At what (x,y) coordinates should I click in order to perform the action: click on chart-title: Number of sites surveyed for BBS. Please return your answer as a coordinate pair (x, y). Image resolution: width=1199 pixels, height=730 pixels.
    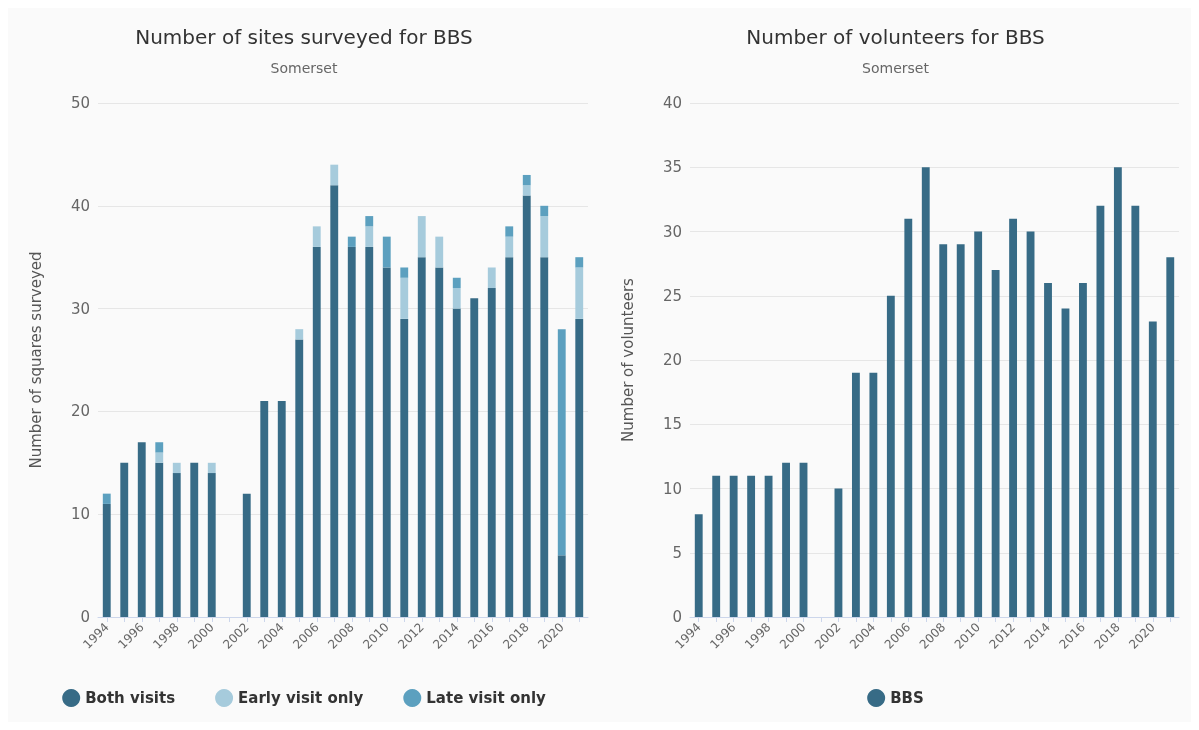
    Looking at the image, I should click on (304, 37).